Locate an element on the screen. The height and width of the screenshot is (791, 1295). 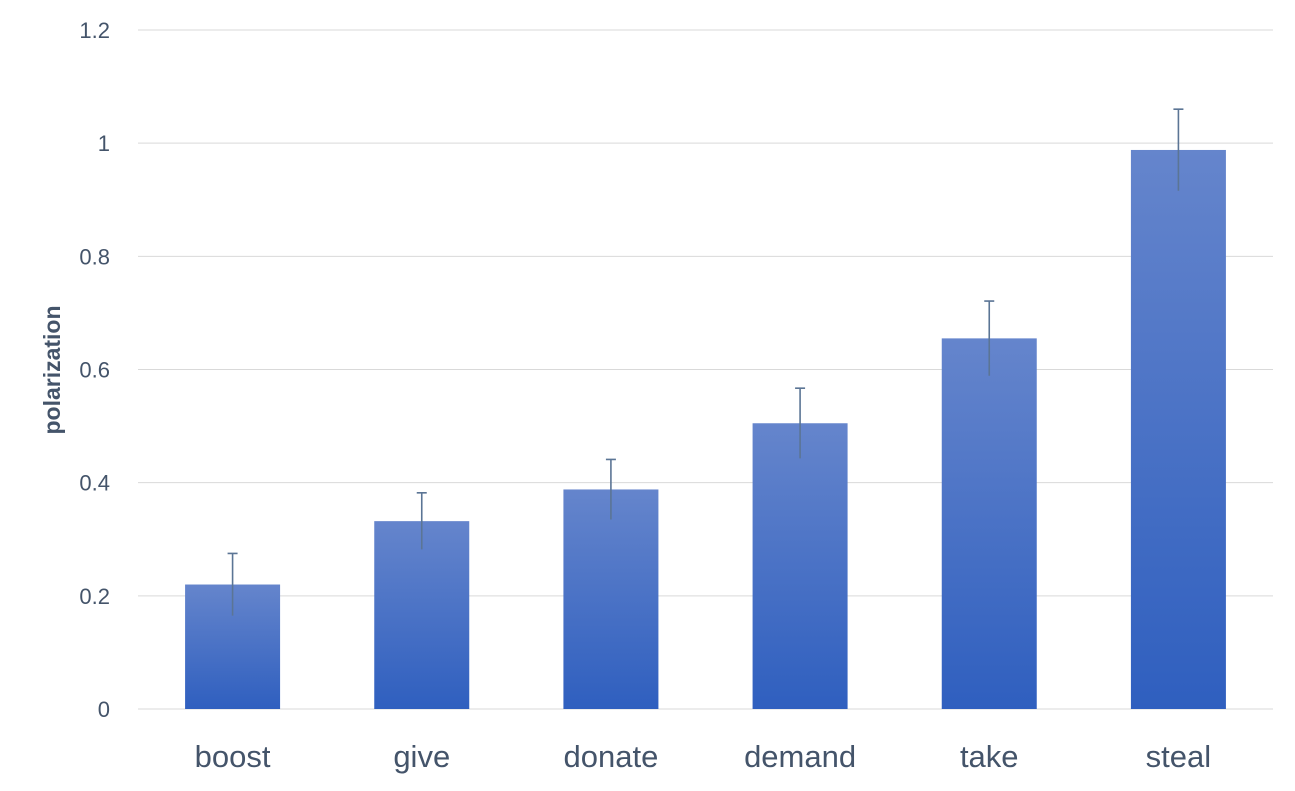
error-bar-give is located at coordinates (421, 521).